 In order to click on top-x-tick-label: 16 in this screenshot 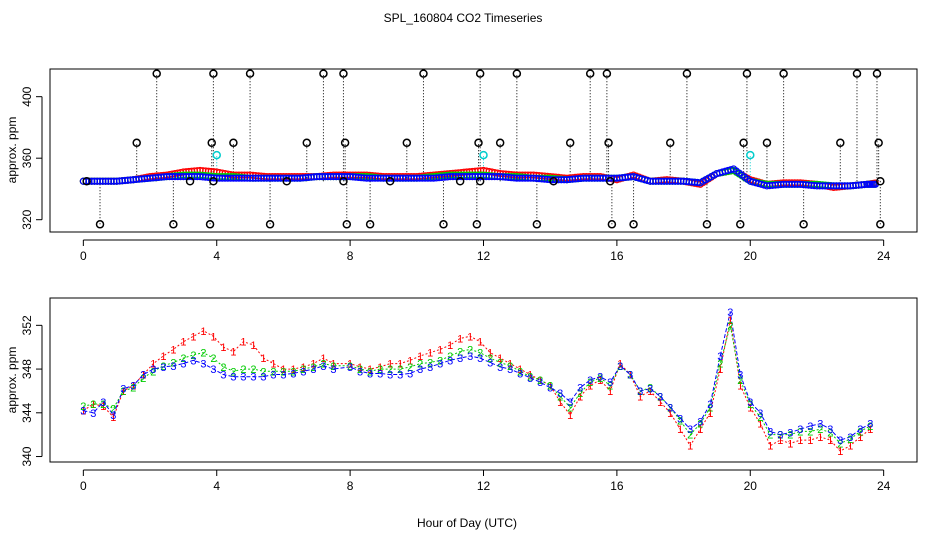, I will do `click(617, 256)`.